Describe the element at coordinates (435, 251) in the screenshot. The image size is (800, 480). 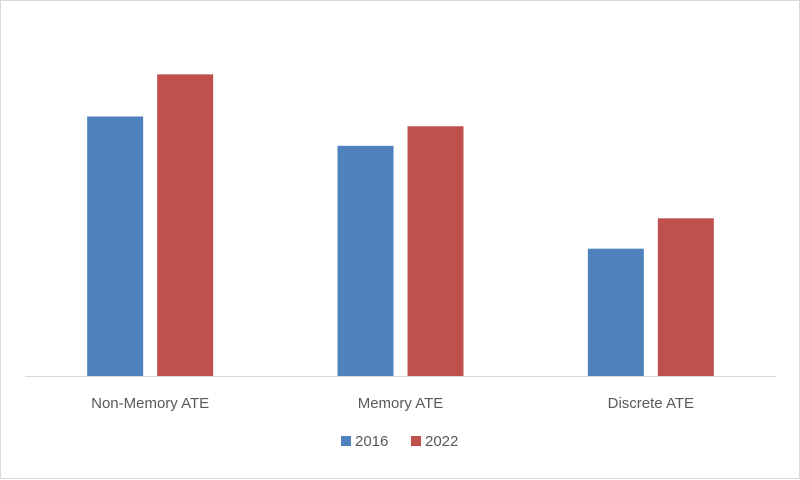
I see `bar-memory-ate-2022` at that location.